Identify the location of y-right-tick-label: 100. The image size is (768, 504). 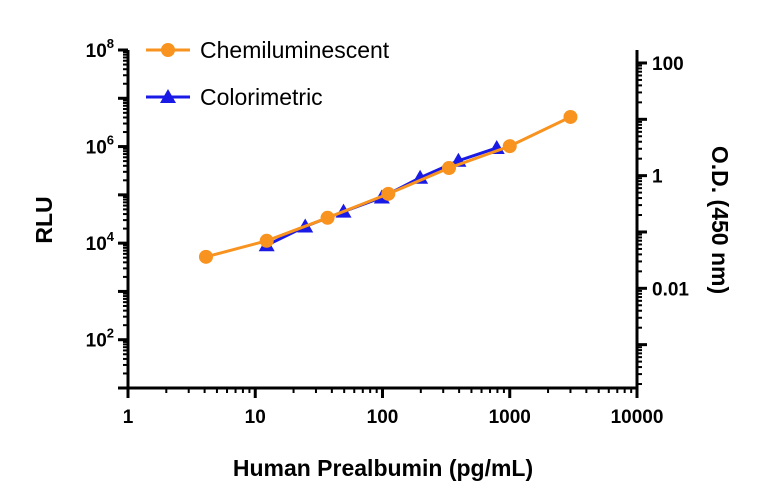
(668, 64).